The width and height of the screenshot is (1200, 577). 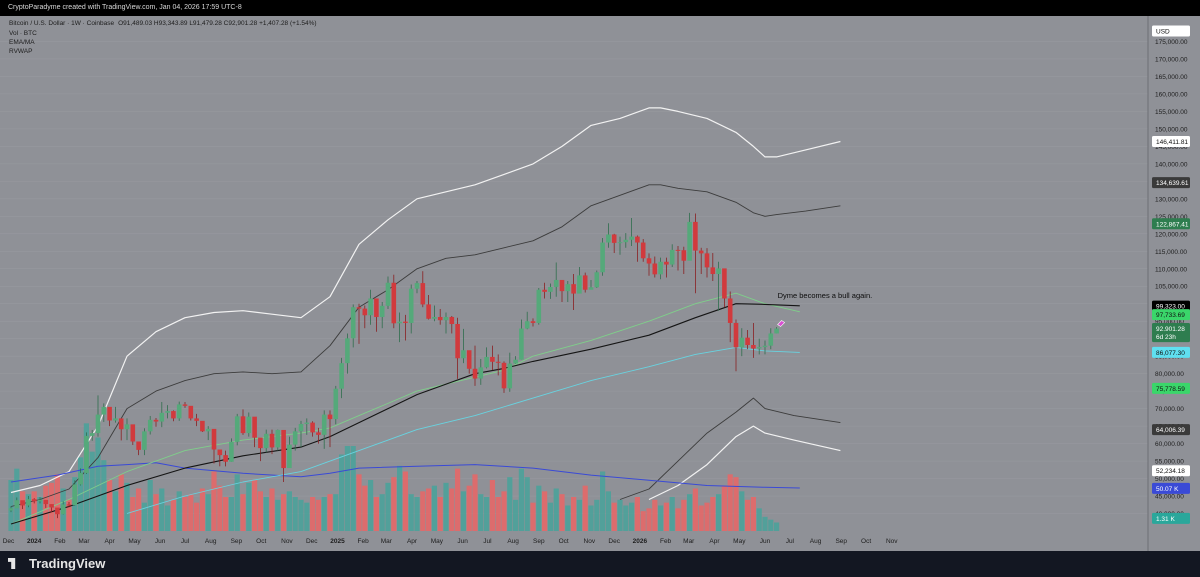 I want to click on legend-study-rvwap: RVWAP, so click(x=20, y=51).